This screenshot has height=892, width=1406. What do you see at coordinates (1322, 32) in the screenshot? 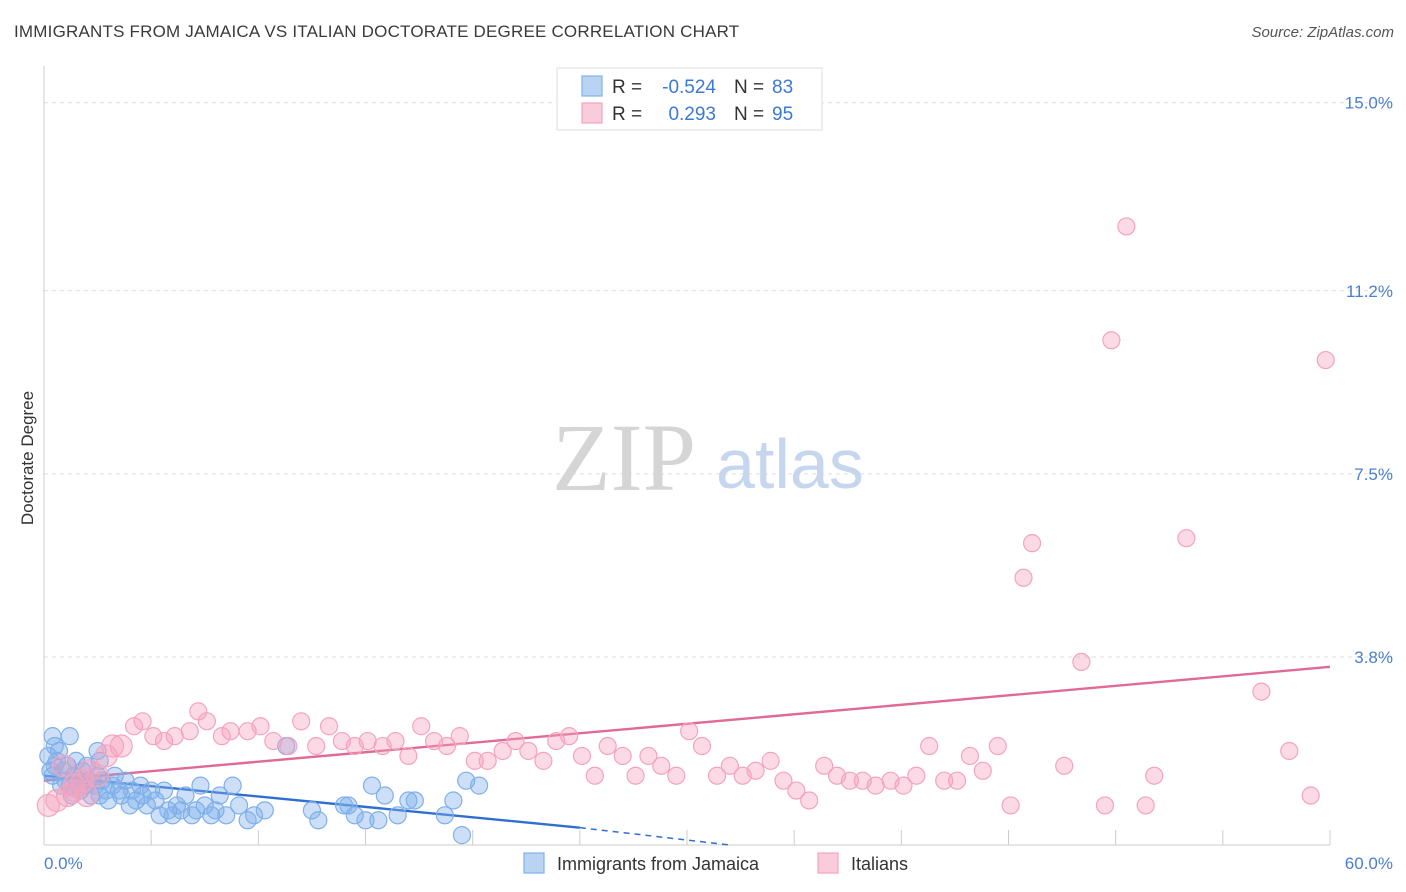
I see `source-credit: Source: ZipAtlas.com` at bounding box center [1322, 32].